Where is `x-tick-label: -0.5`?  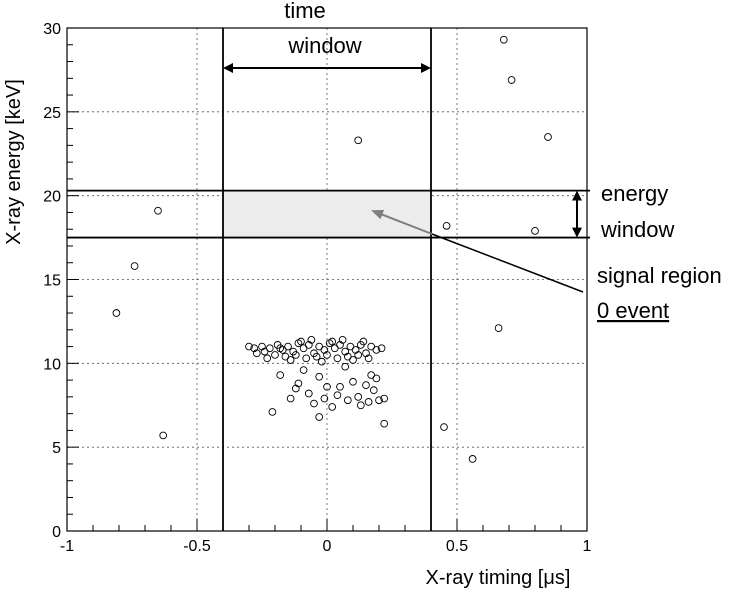
x-tick-label: -0.5 is located at coordinates (197, 546).